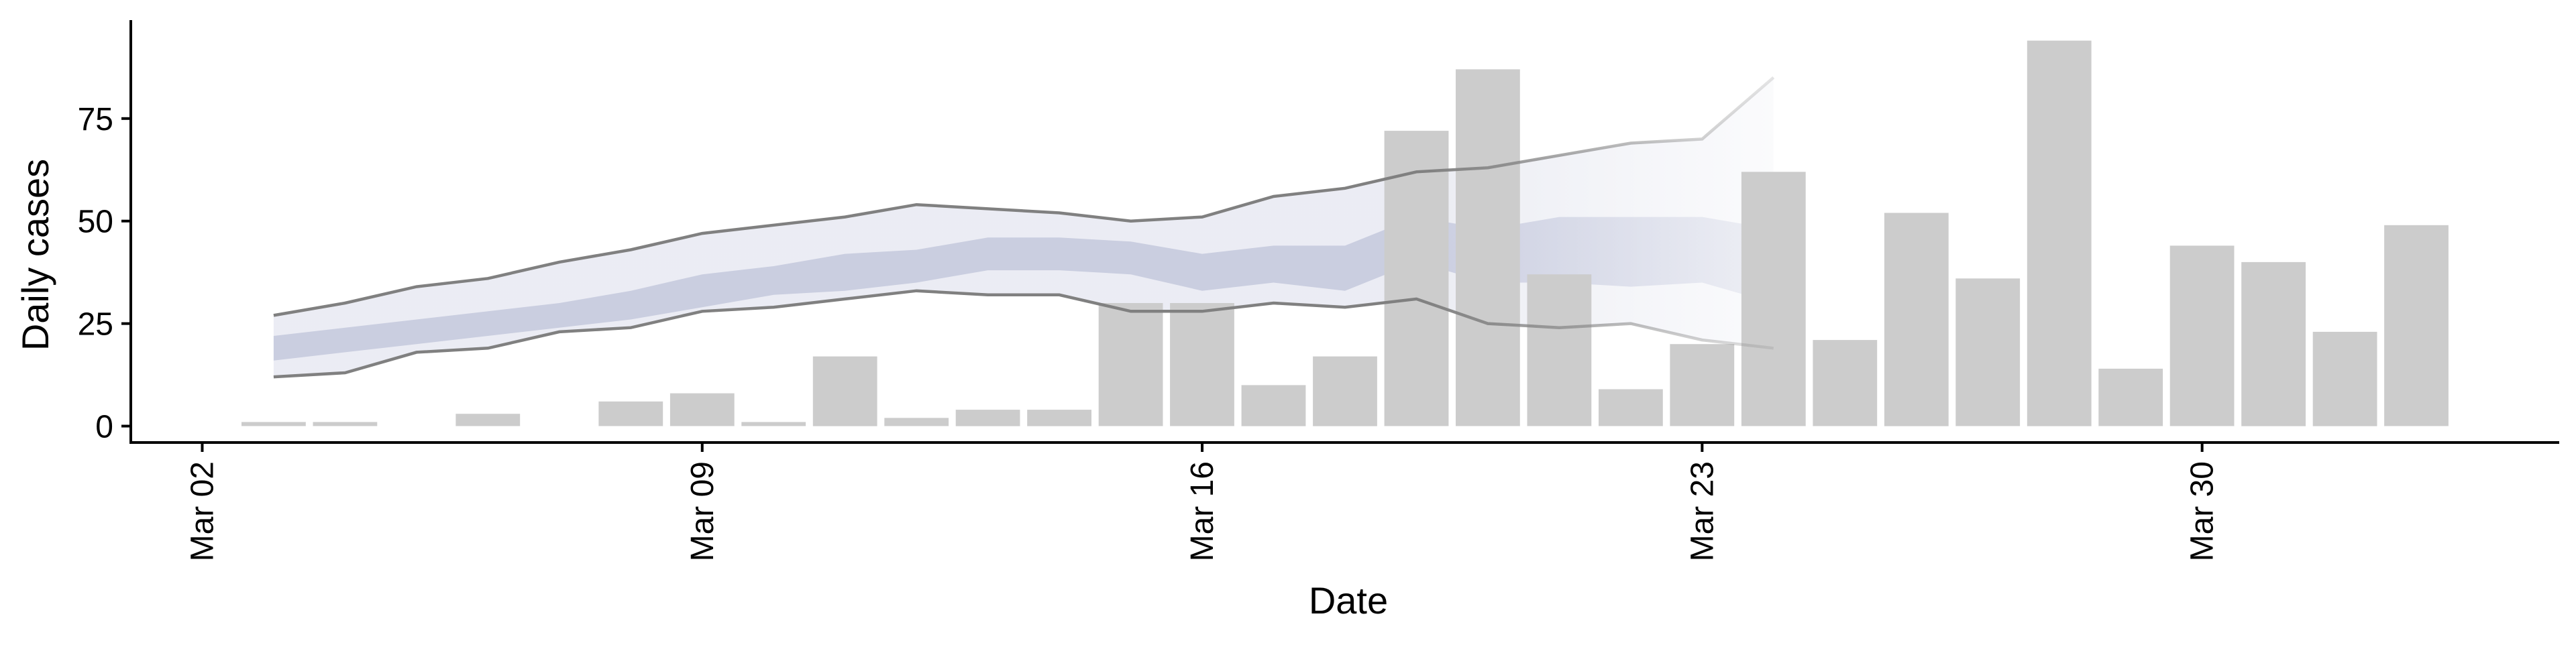 This screenshot has width=2576, height=647. I want to click on x-tick-label: Mar 02, so click(203, 511).